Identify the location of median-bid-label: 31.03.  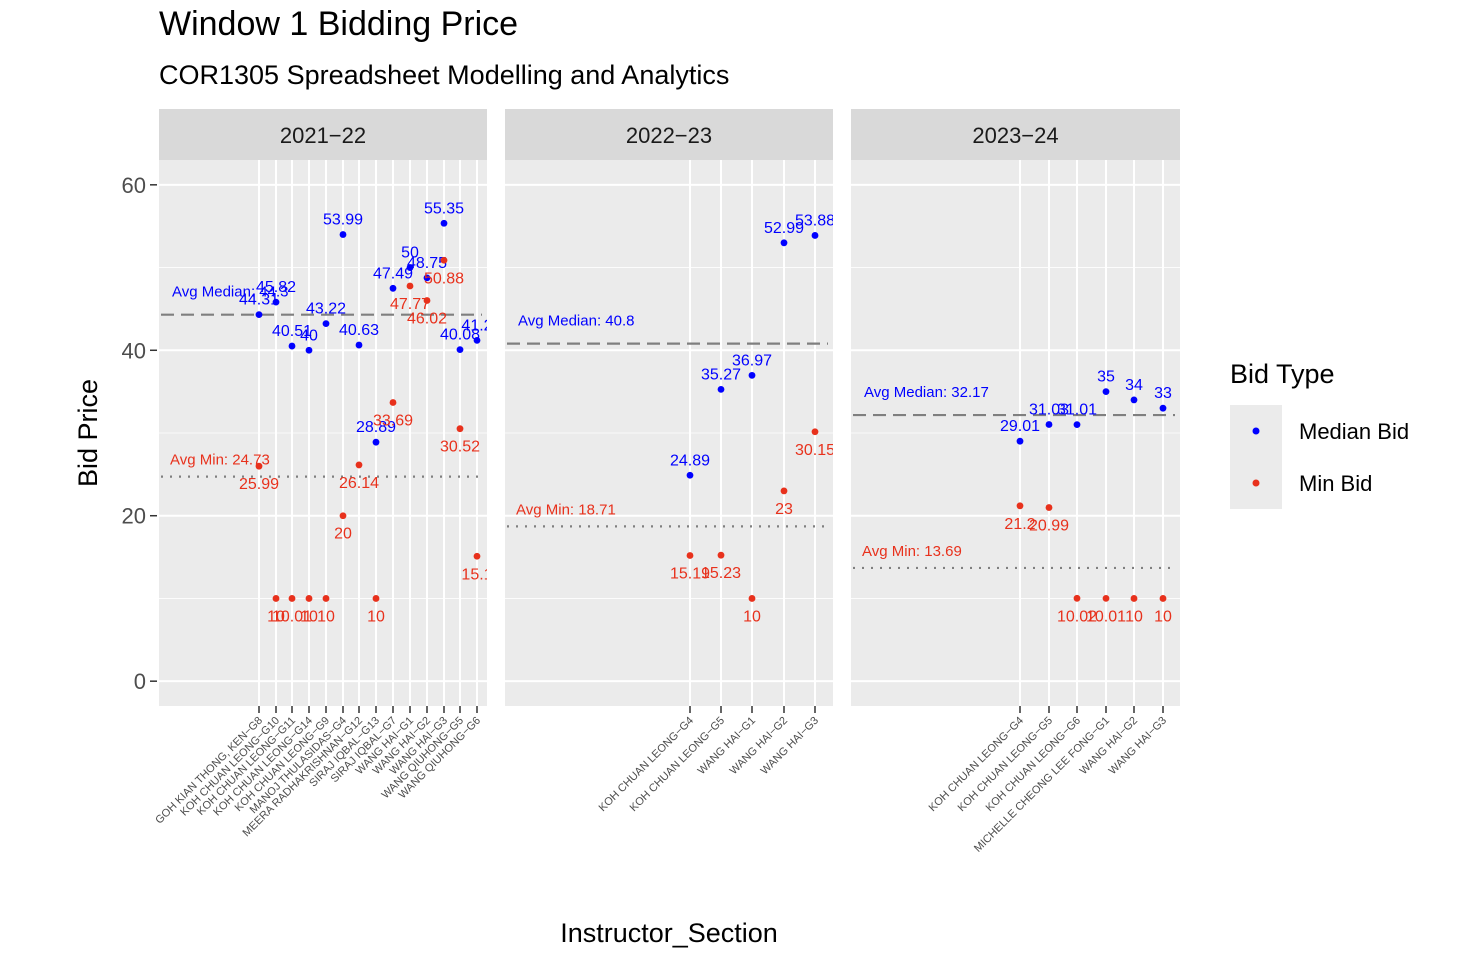
(1049, 409).